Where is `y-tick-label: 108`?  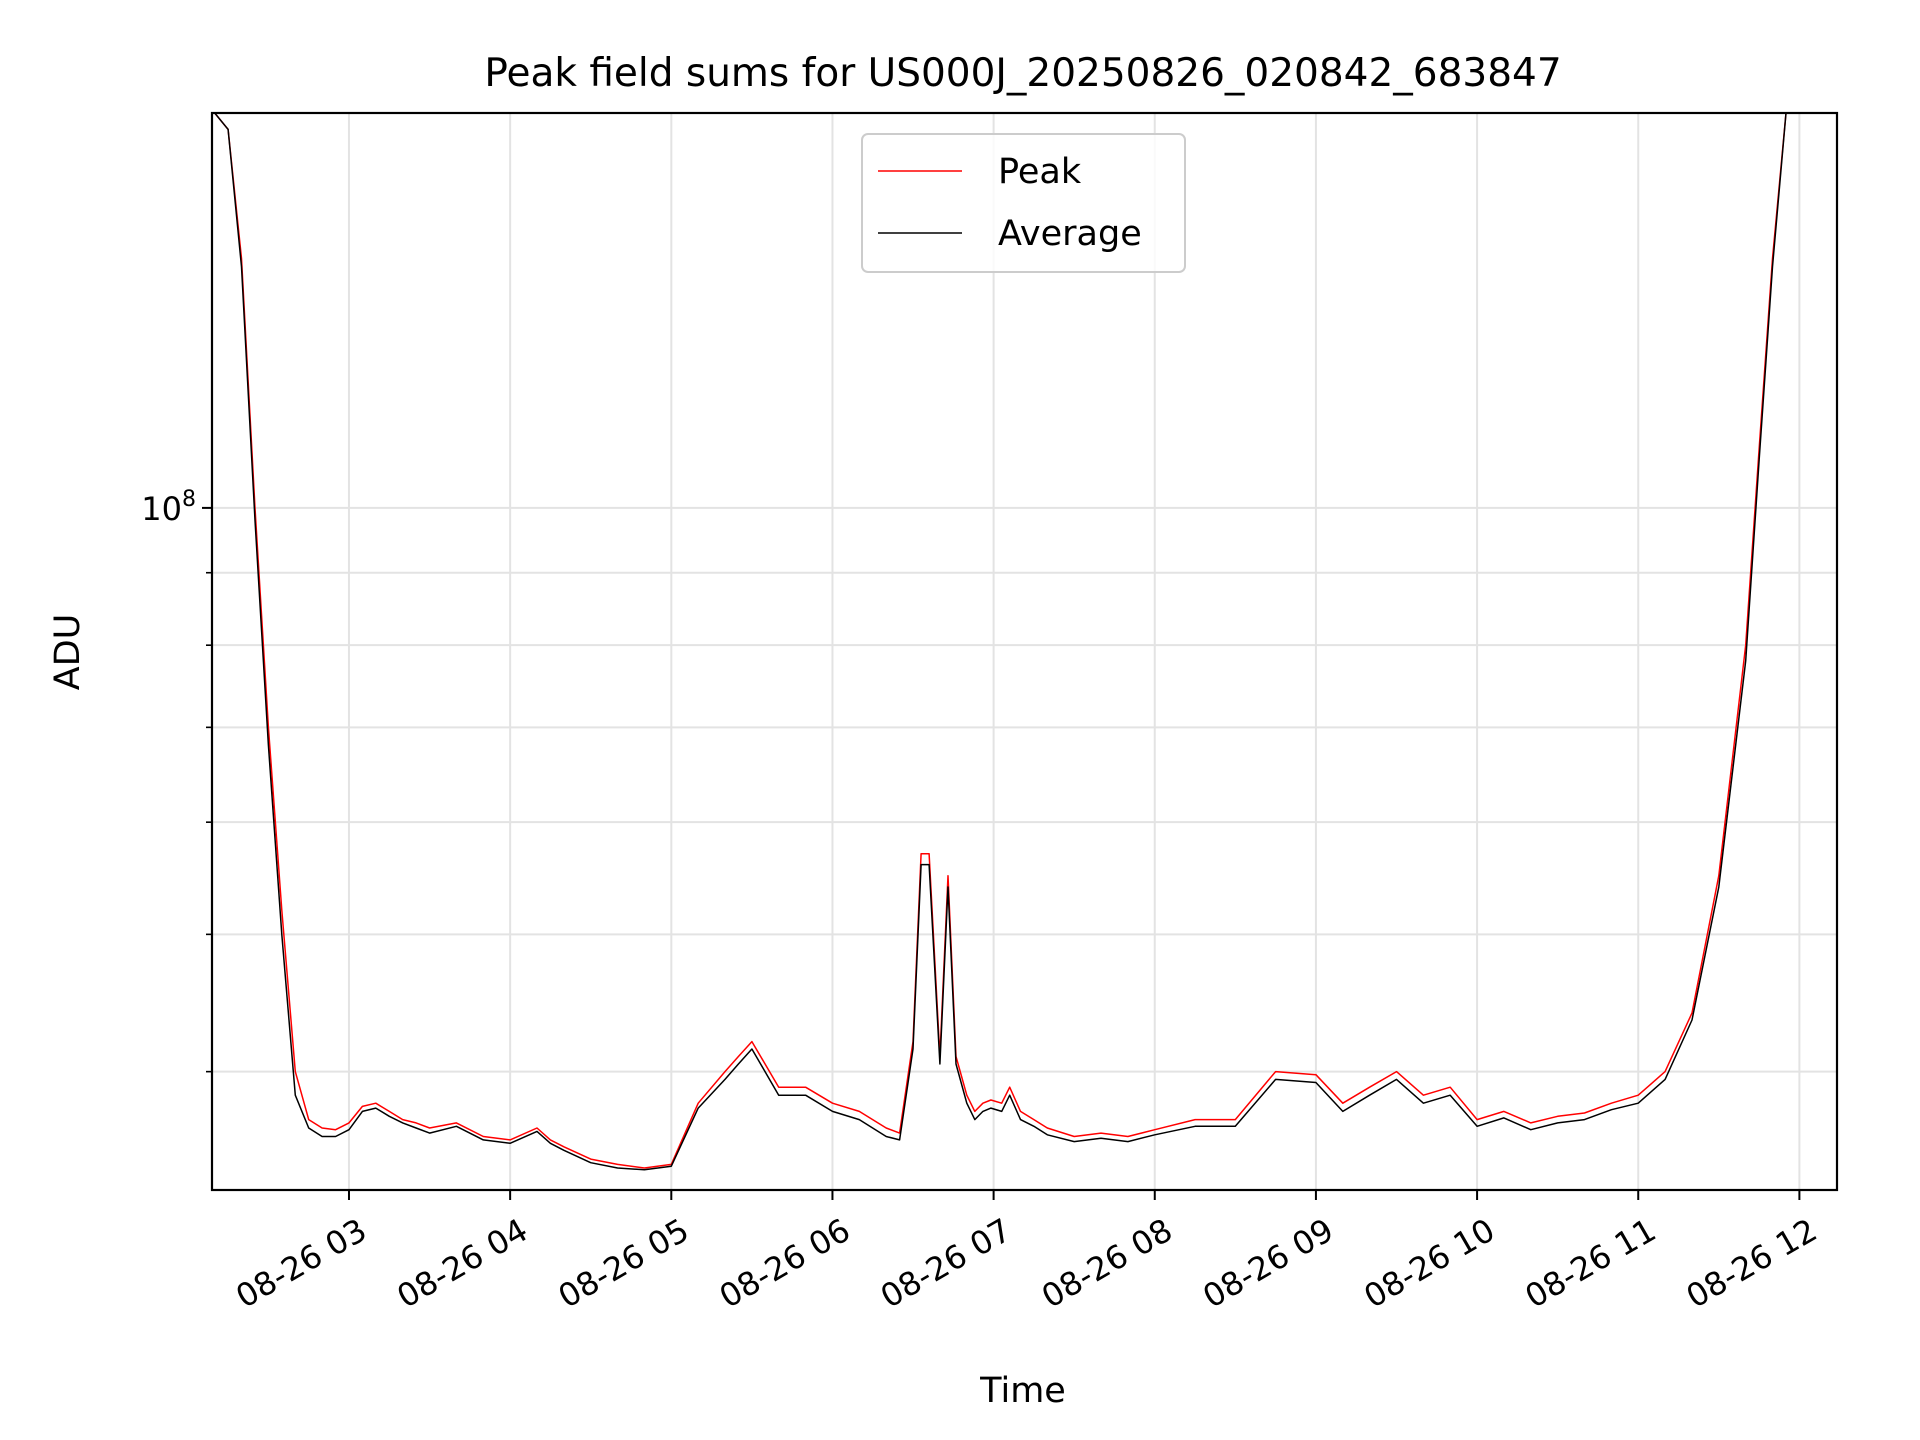 y-tick-label: 108 is located at coordinates (168, 507).